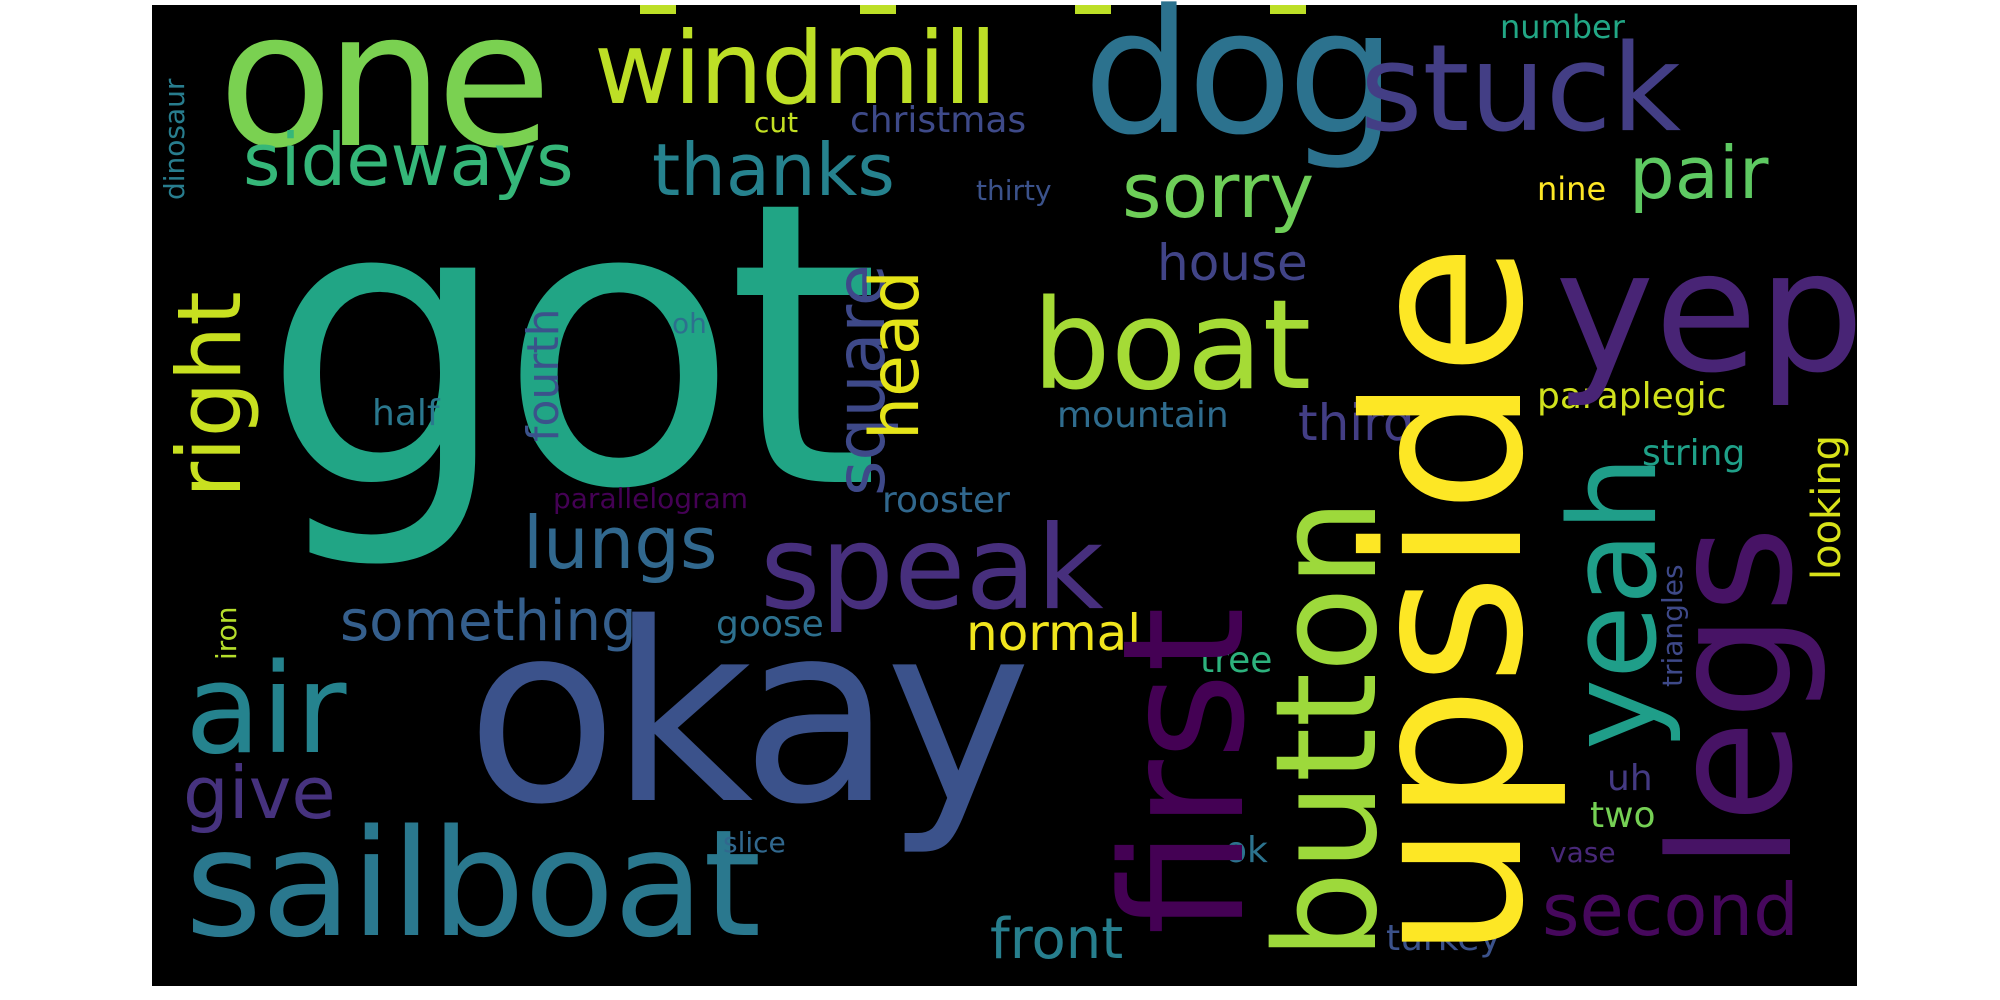 The width and height of the screenshot is (2000, 1000). I want to click on word-ok: ok, so click(1246, 850).